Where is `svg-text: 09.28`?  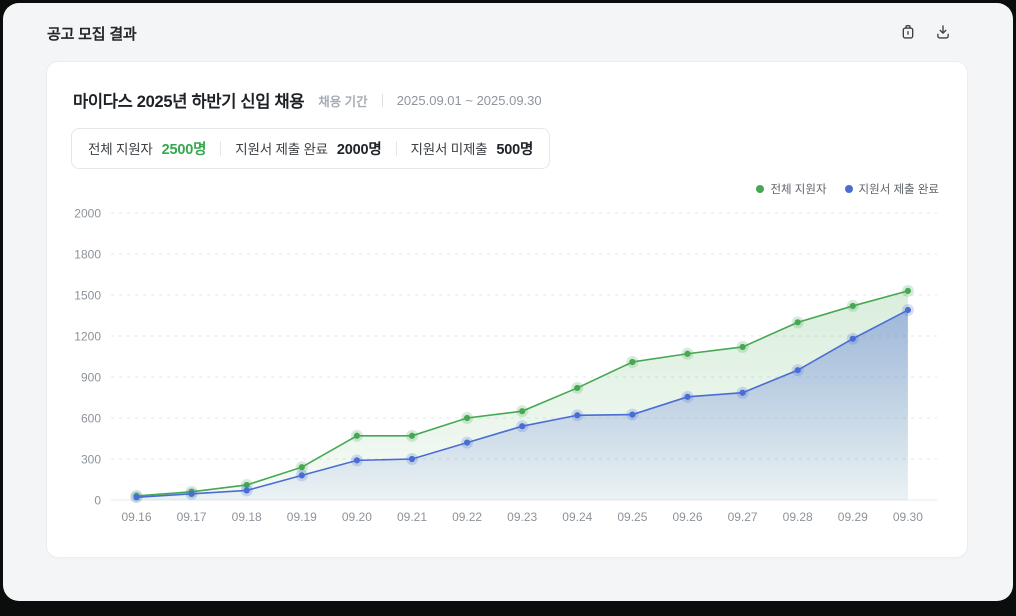 svg-text: 09.28 is located at coordinates (798, 517).